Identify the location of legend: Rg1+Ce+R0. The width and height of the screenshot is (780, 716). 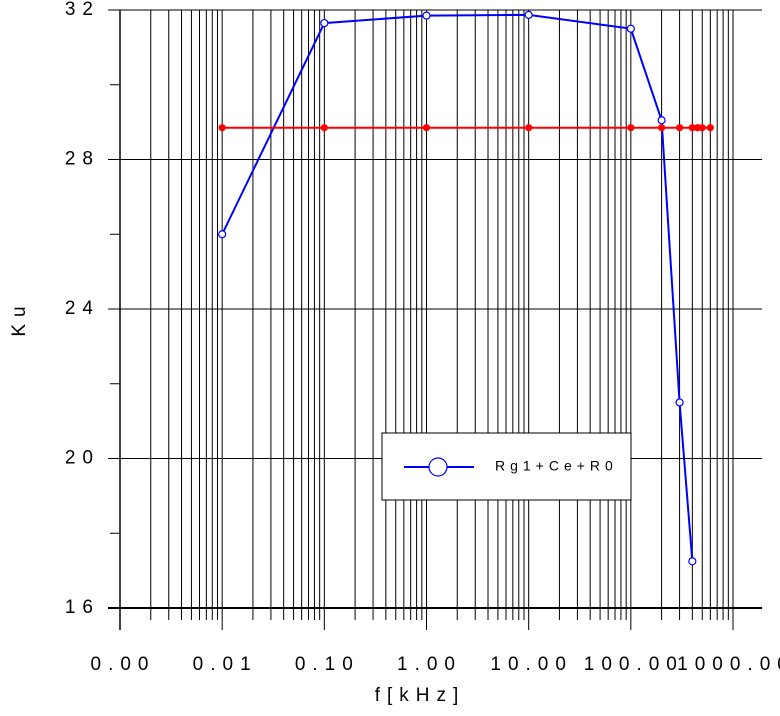
(506, 466).